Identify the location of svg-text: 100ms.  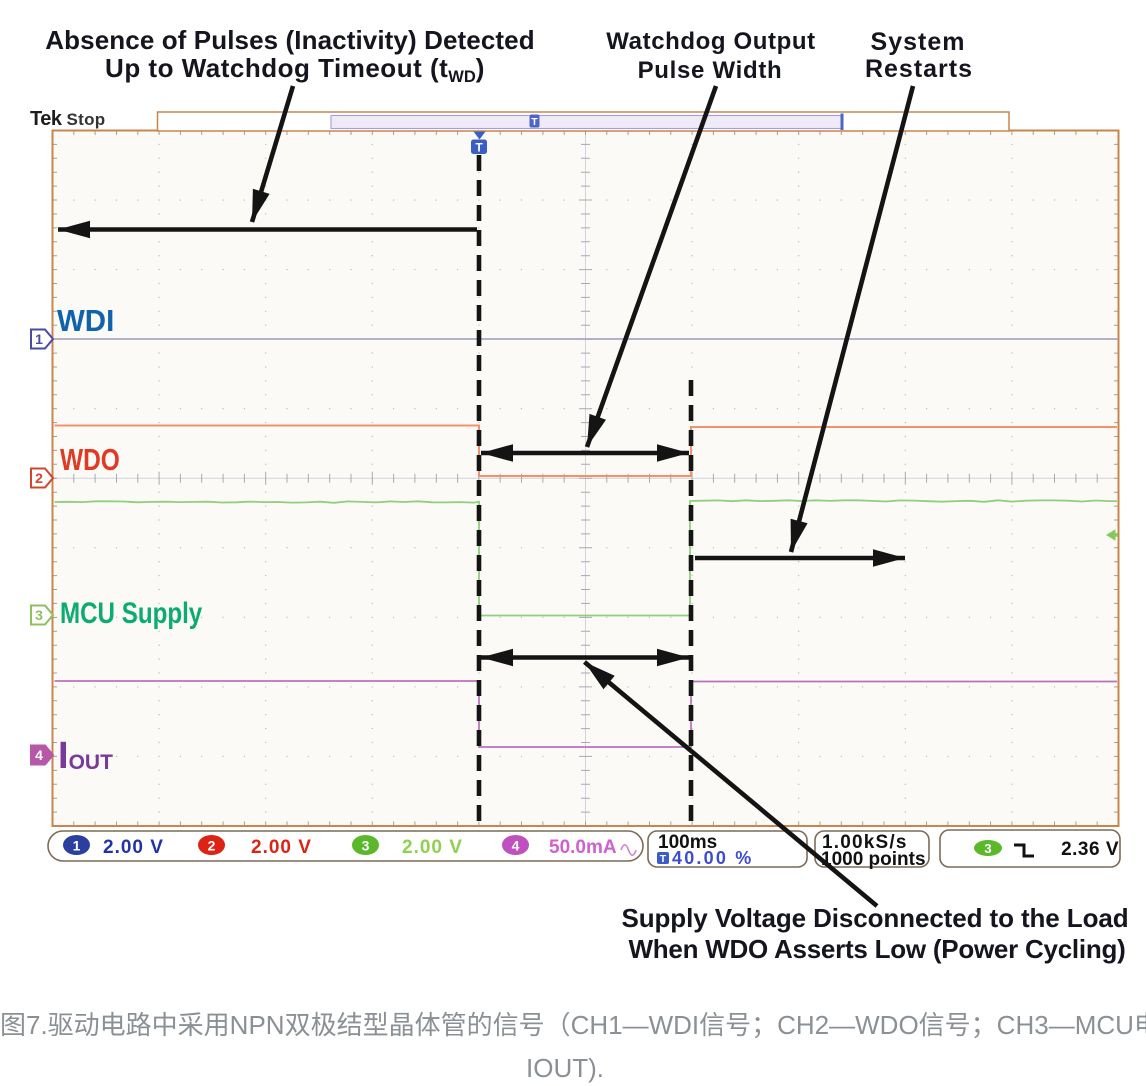
(687, 842).